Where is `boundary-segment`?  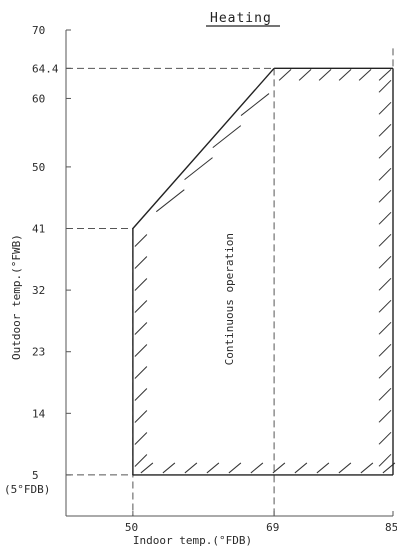
boundary-segment is located at coordinates (203, 148).